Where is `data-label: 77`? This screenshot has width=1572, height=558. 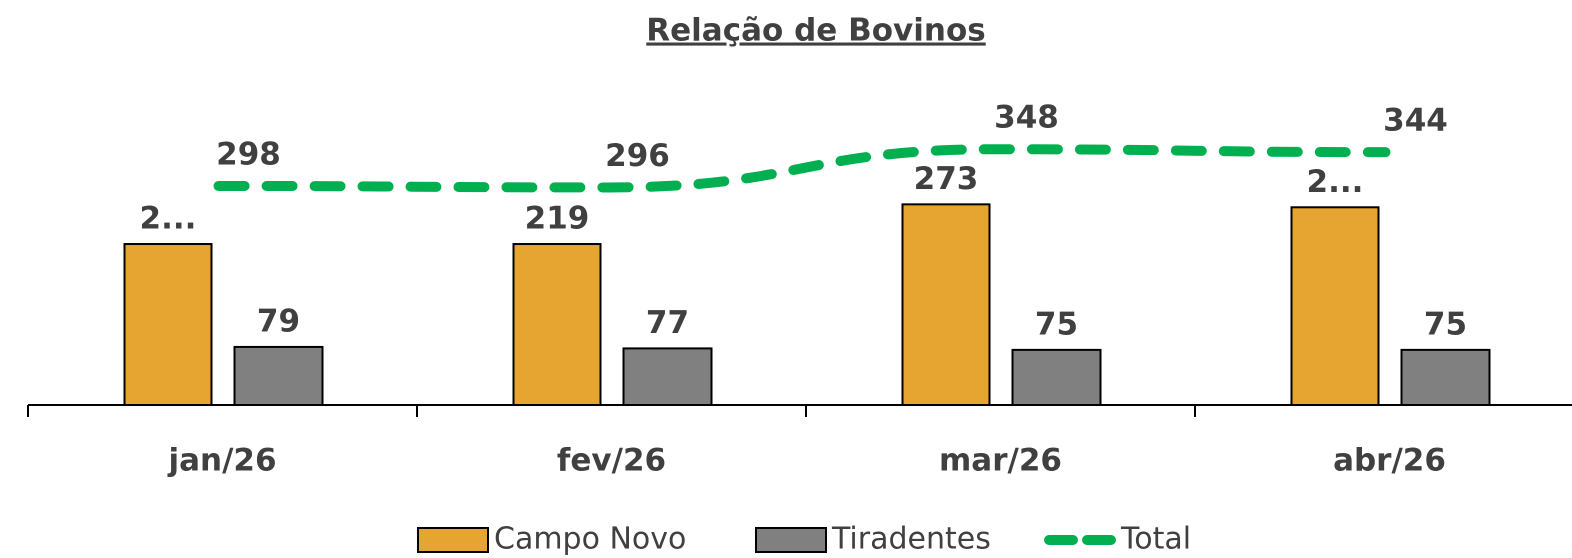
data-label: 77 is located at coordinates (667, 323).